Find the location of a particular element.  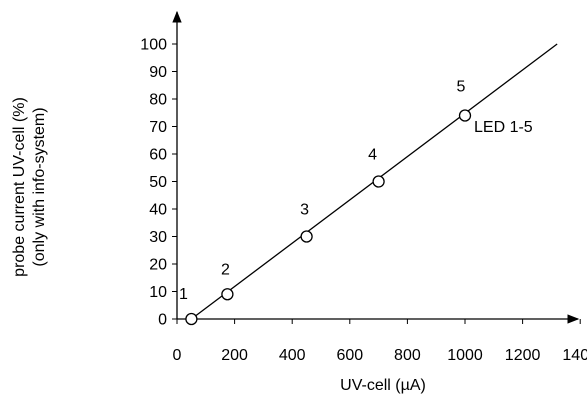

y-tick-label: 0 is located at coordinates (162, 320).